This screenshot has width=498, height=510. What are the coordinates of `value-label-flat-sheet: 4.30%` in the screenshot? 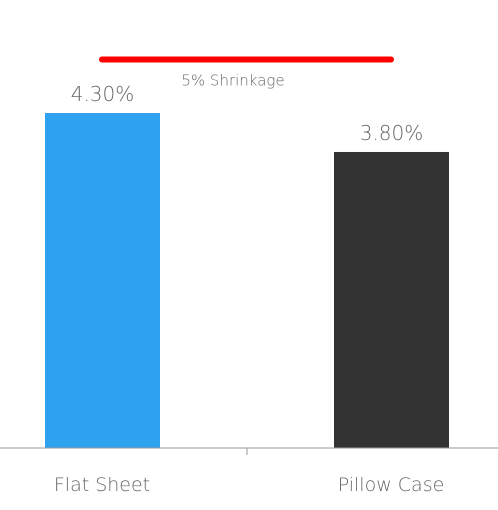 It's located at (103, 94).